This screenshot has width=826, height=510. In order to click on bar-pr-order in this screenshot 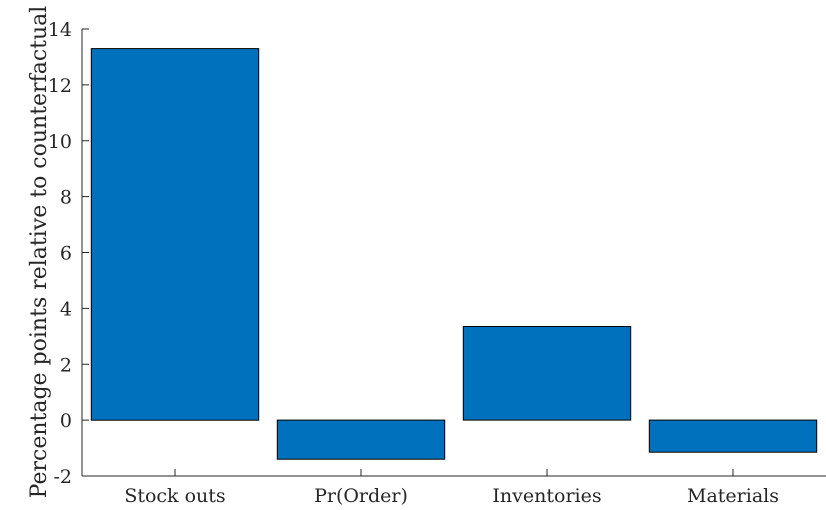, I will do `click(361, 439)`.